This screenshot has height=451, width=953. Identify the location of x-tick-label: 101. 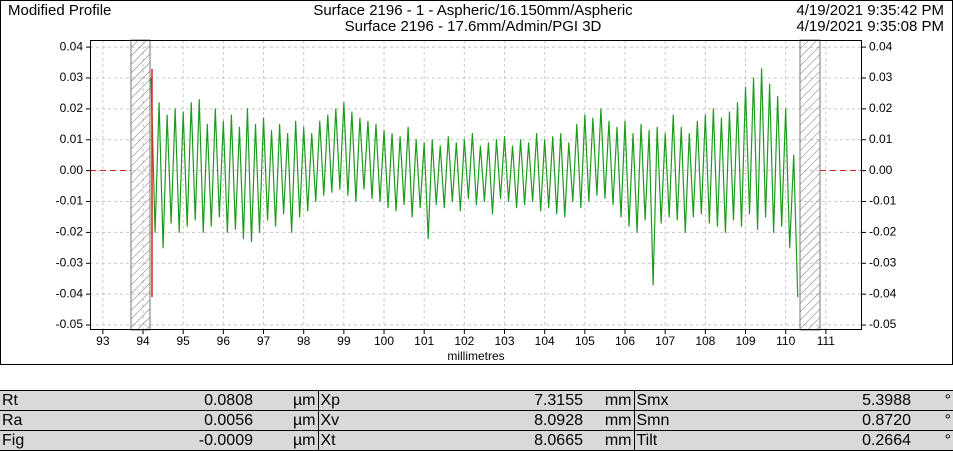
(424, 341).